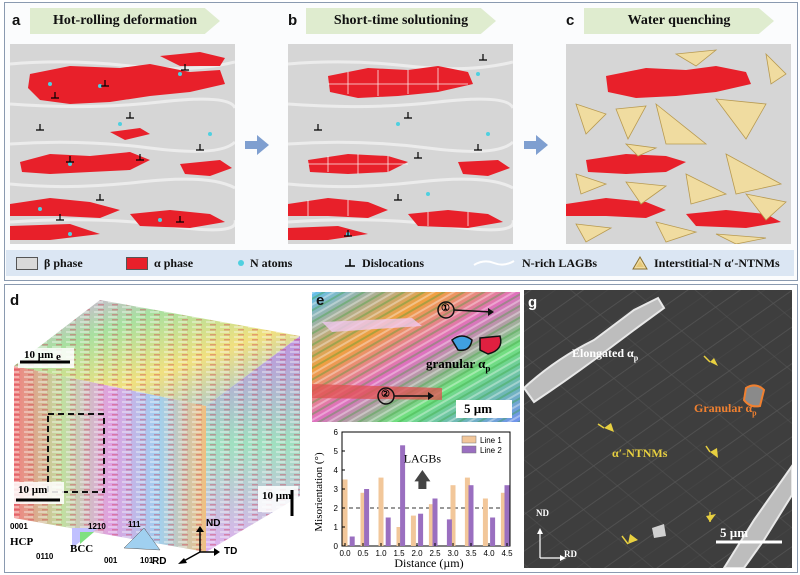  I want to click on hcp-0110-label: 0110, so click(45, 556).